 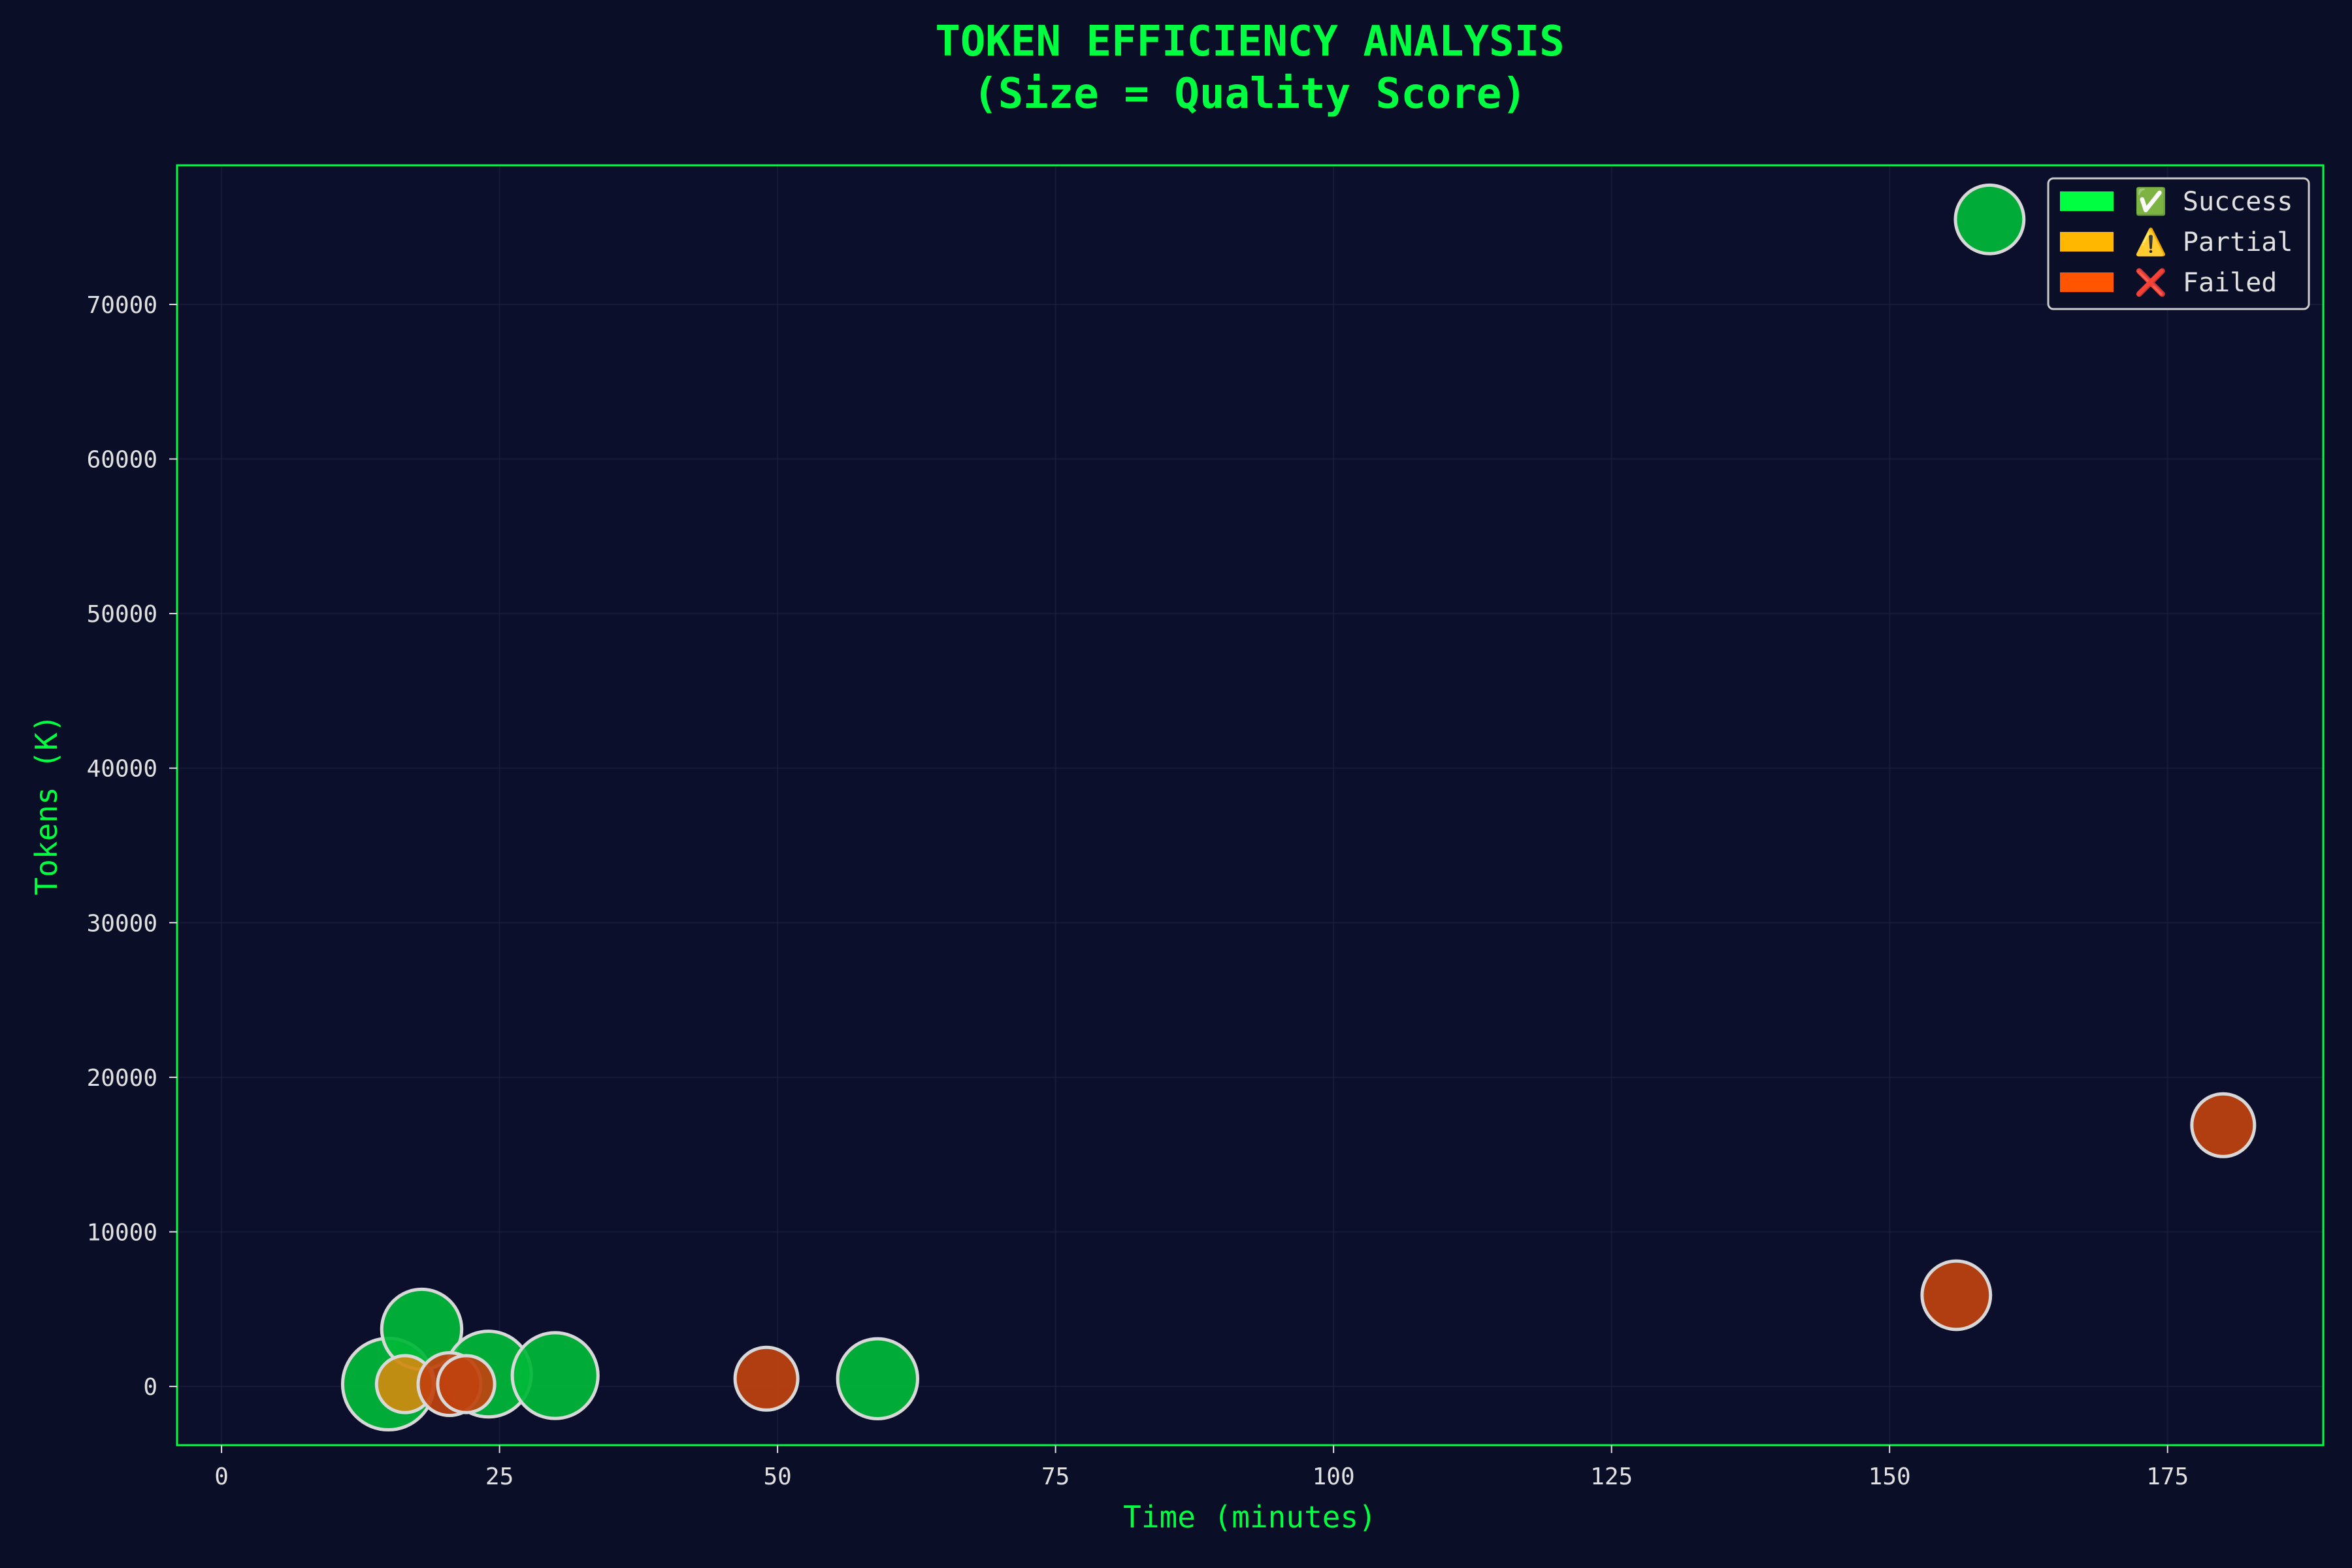 What do you see at coordinates (46, 805) in the screenshot?
I see `y-axis-label: Tokens (K)` at bounding box center [46, 805].